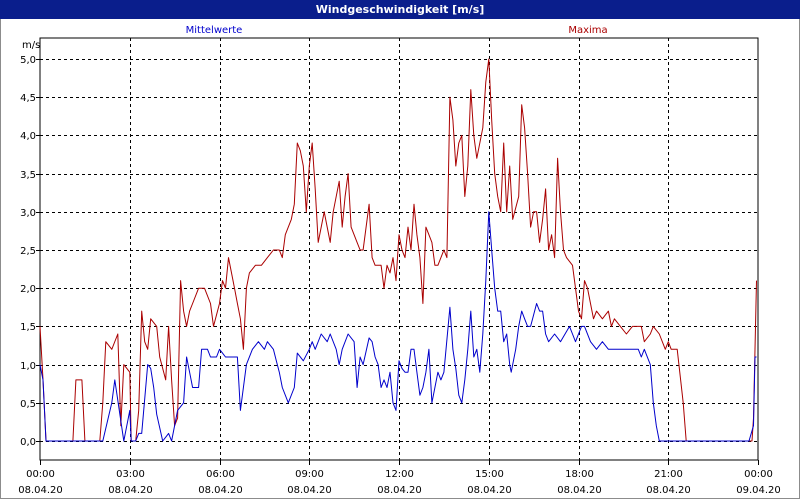 The height and width of the screenshot is (500, 800). Describe the element at coordinates (28, 60) in the screenshot. I see `y-tick-label: 5,0` at that location.